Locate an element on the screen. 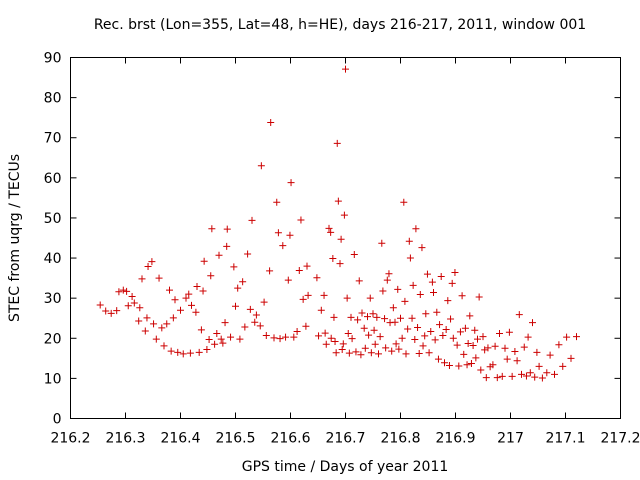  y-tick-label: 40 is located at coordinates (53, 259).